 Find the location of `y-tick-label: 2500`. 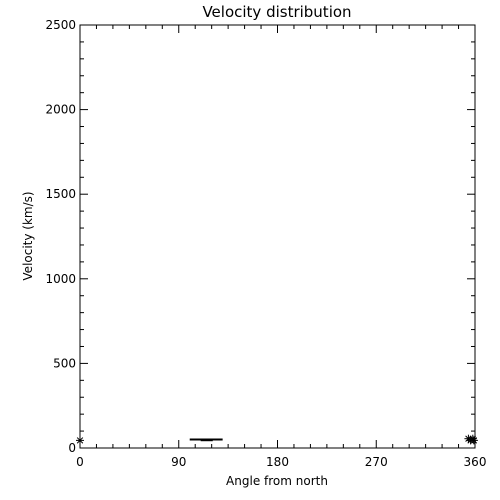

y-tick-label: 2500 is located at coordinates (60, 25).